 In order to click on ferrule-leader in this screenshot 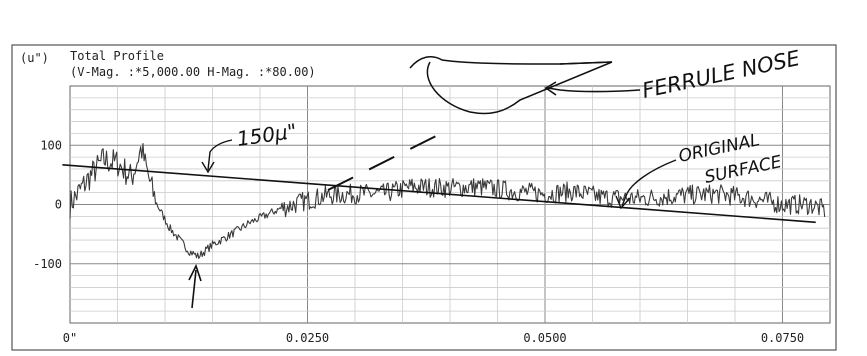, I will do `click(594, 90)`.